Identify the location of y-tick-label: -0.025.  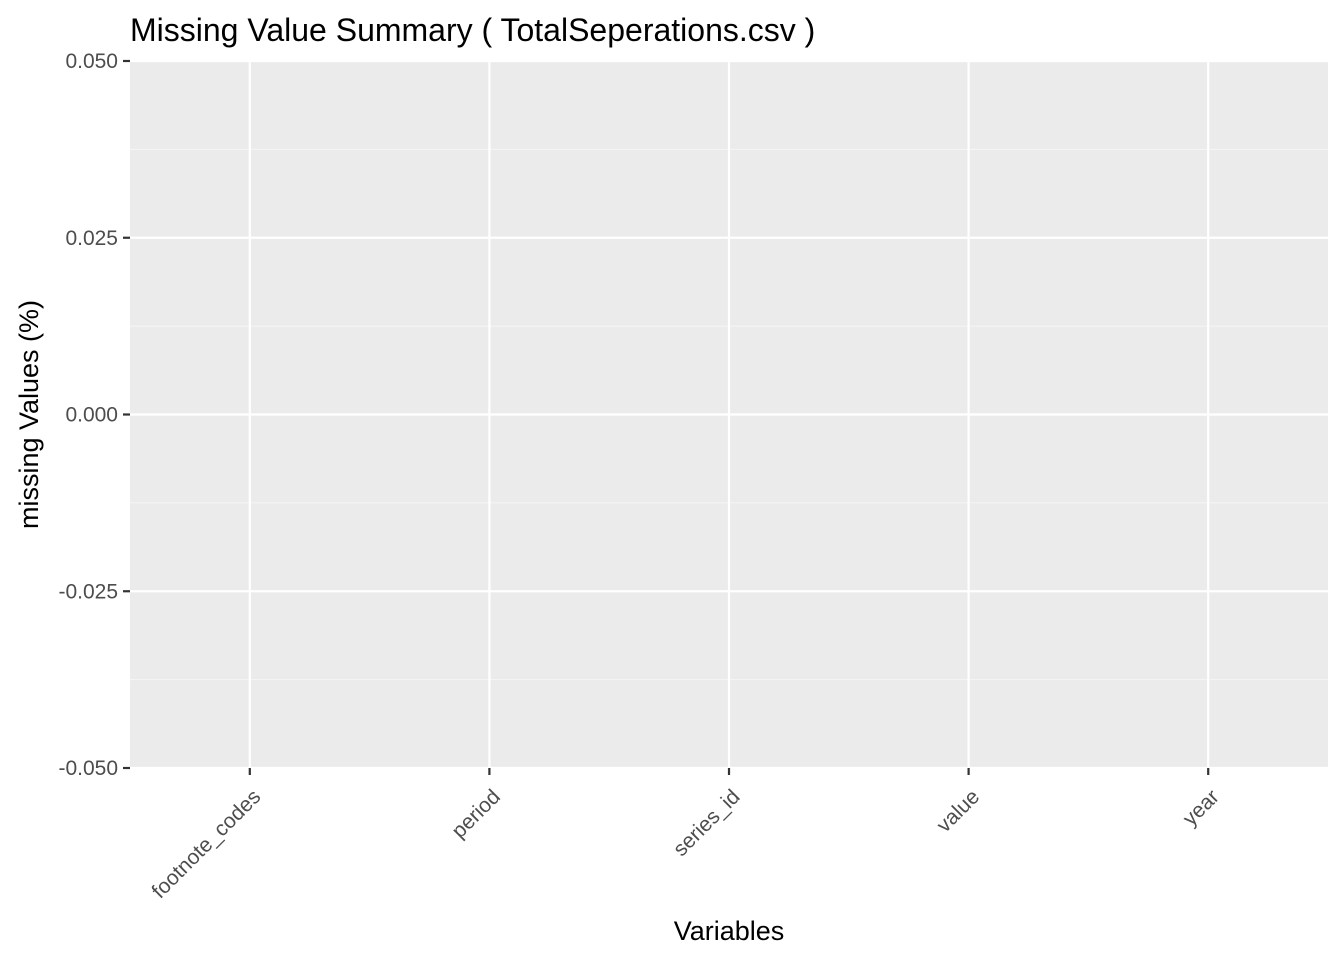
(88, 591).